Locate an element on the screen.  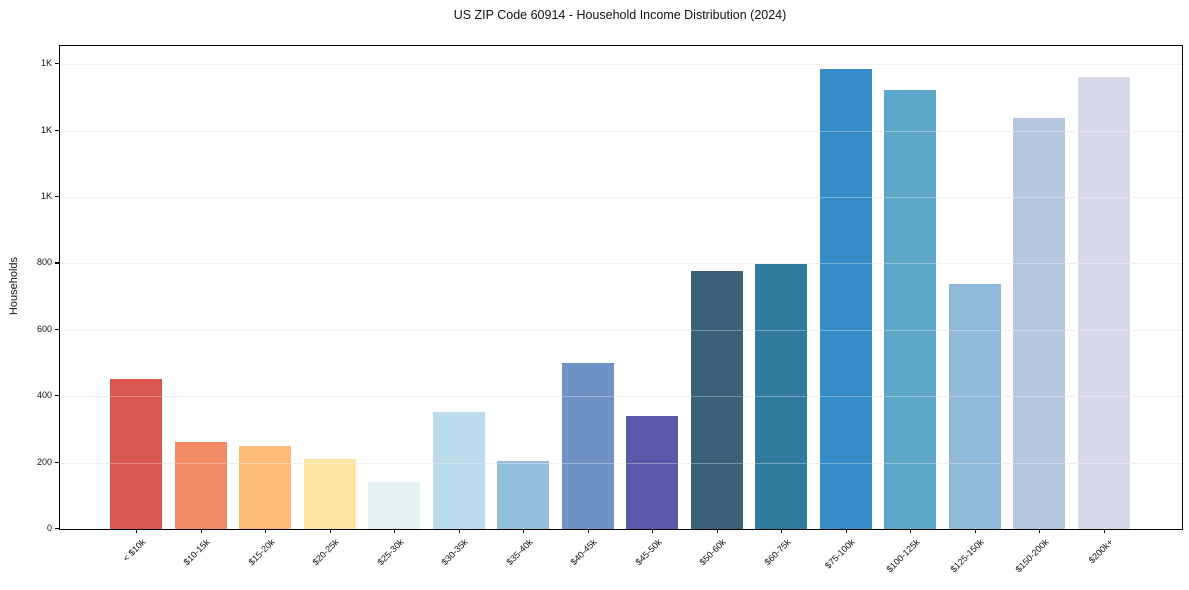
bar-150-200k is located at coordinates (1039, 323).